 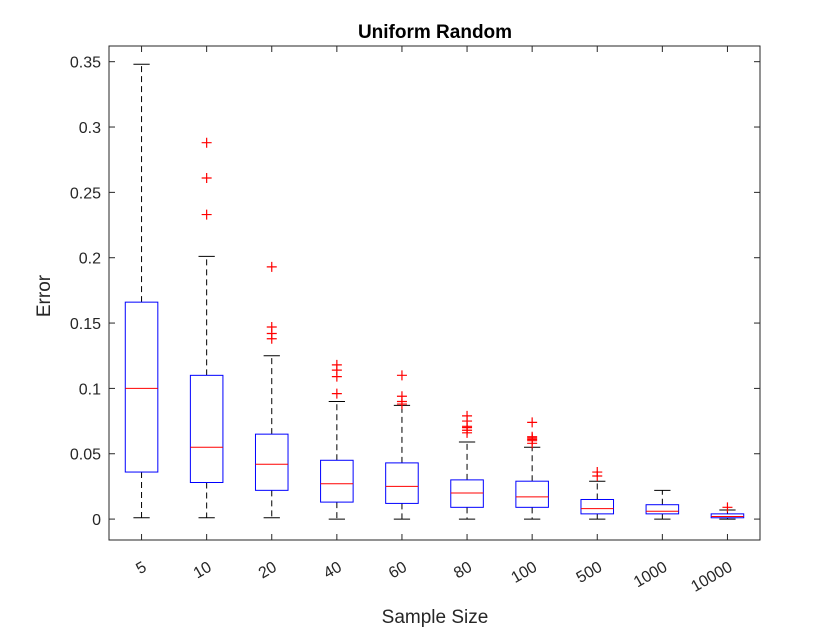 What do you see at coordinates (90, 128) in the screenshot?
I see `y-tick-label: 0.3` at bounding box center [90, 128].